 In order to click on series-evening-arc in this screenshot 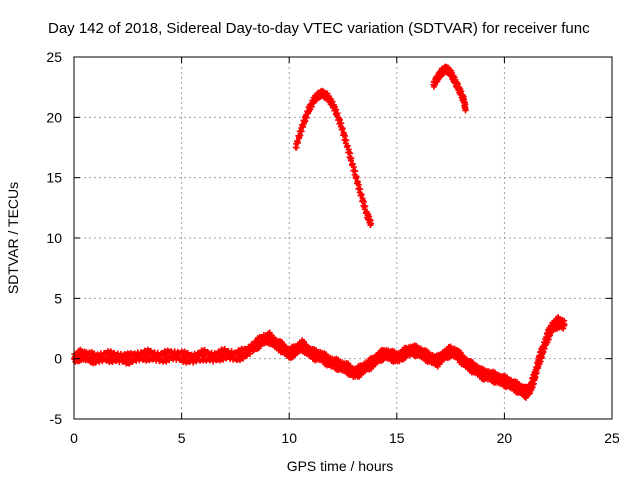, I will do `click(449, 88)`.